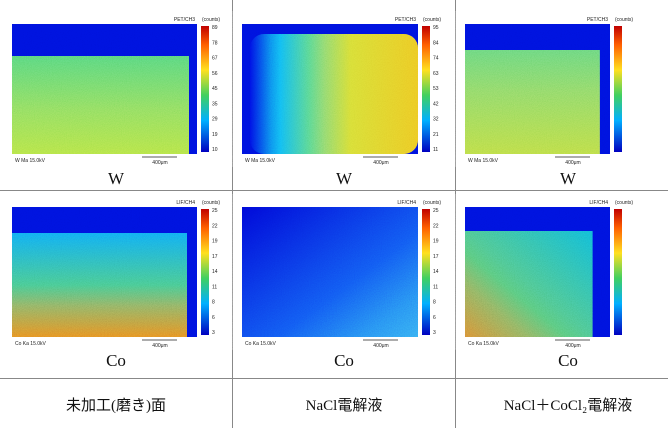  I want to click on colorbar-tick: 56, so click(215, 74).